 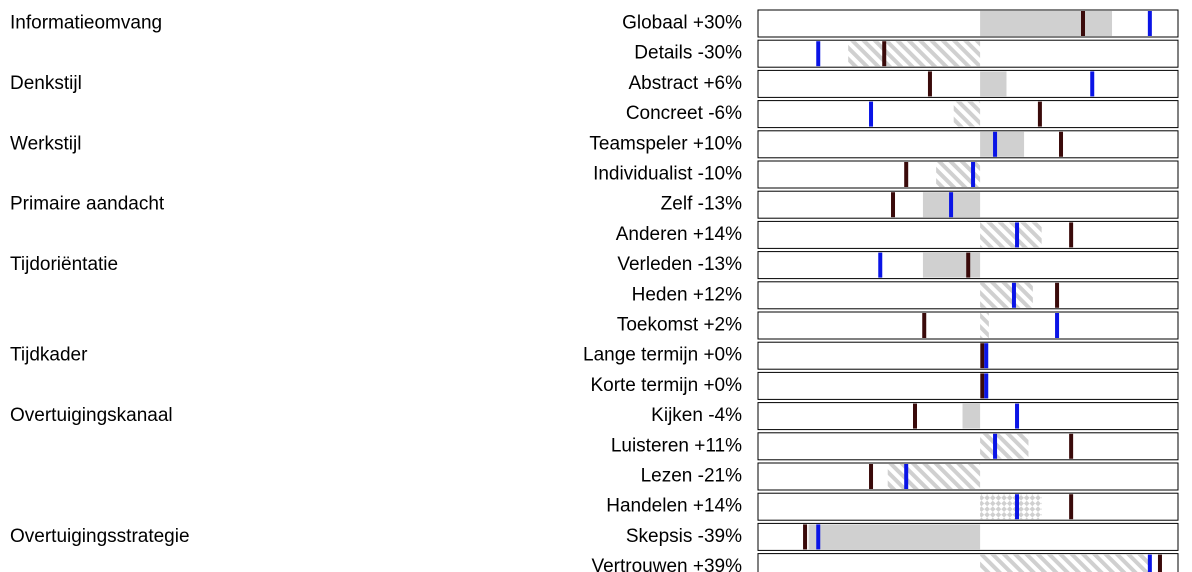 What do you see at coordinates (725, 113) in the screenshot?
I see `value-label: -6%` at bounding box center [725, 113].